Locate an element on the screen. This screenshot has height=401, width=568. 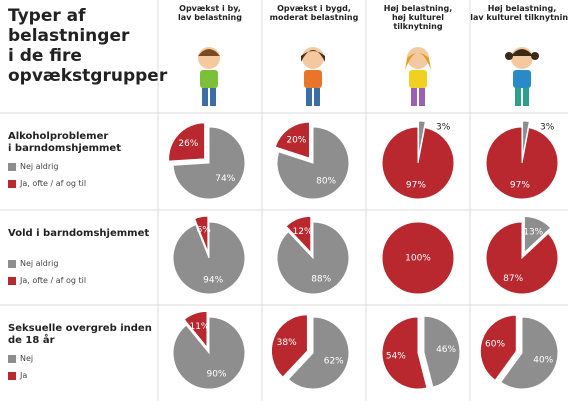
value-label: 12% is located at coordinates (303, 232).